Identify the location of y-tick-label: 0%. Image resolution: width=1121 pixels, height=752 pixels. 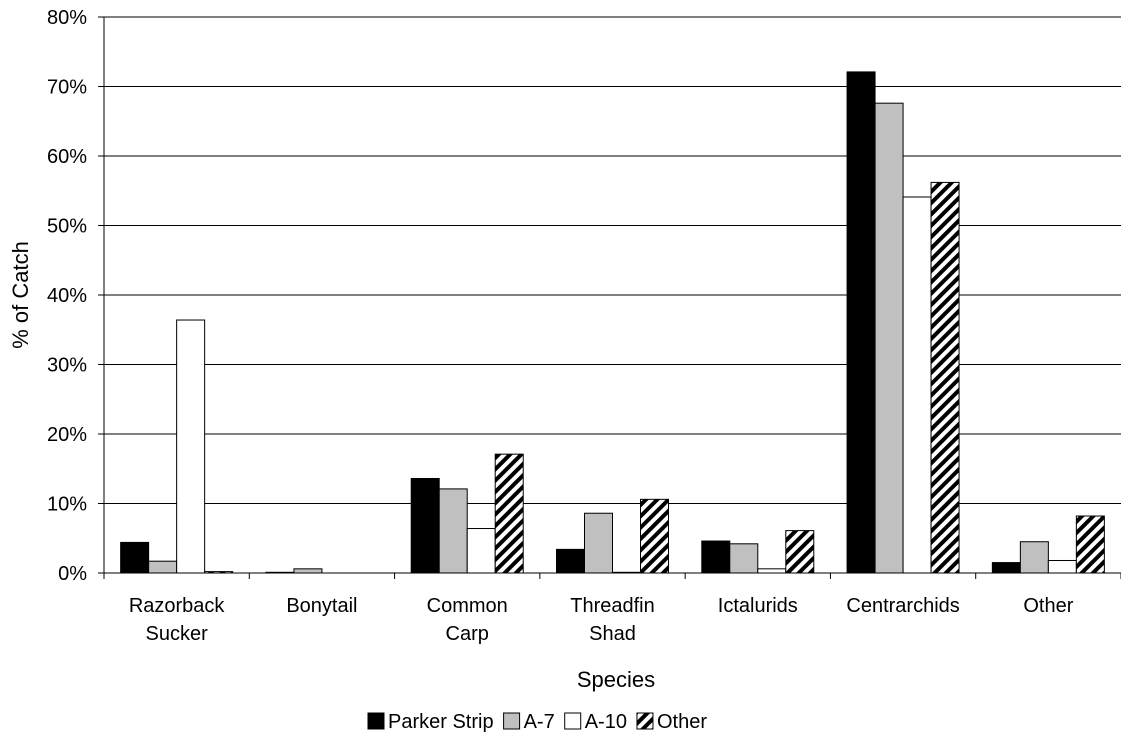
(72, 574).